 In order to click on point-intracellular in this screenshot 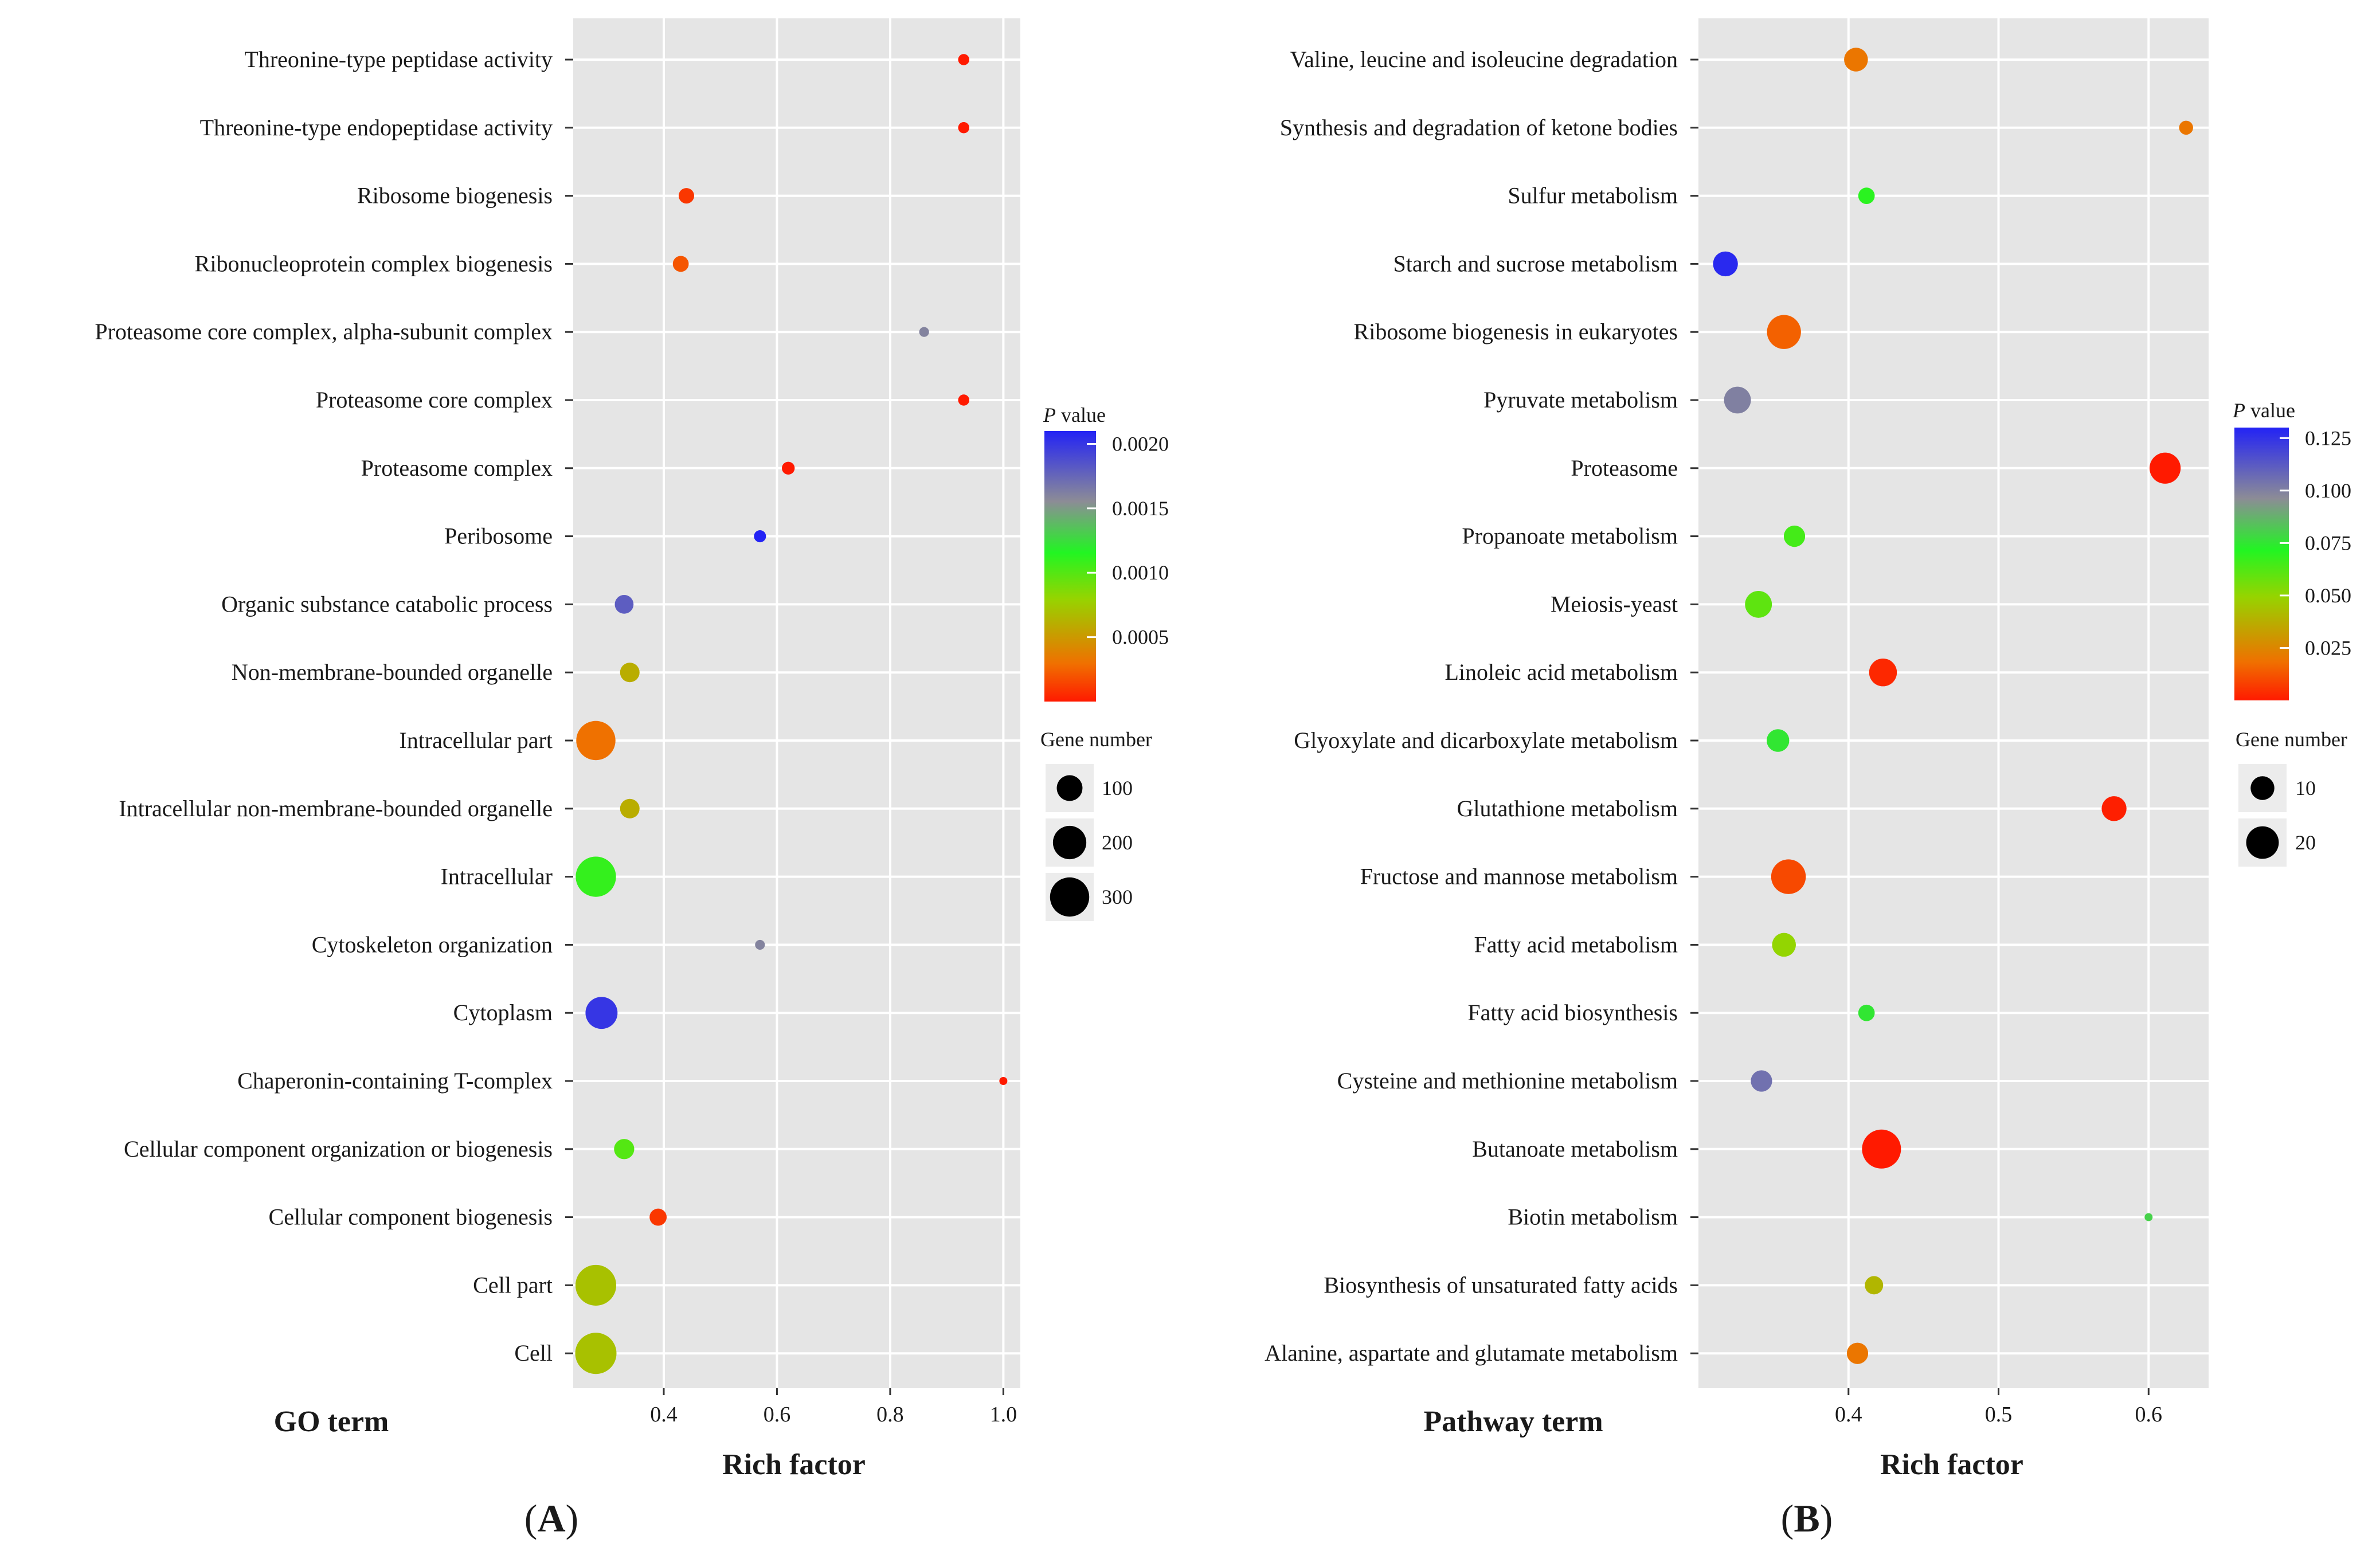, I will do `click(596, 876)`.